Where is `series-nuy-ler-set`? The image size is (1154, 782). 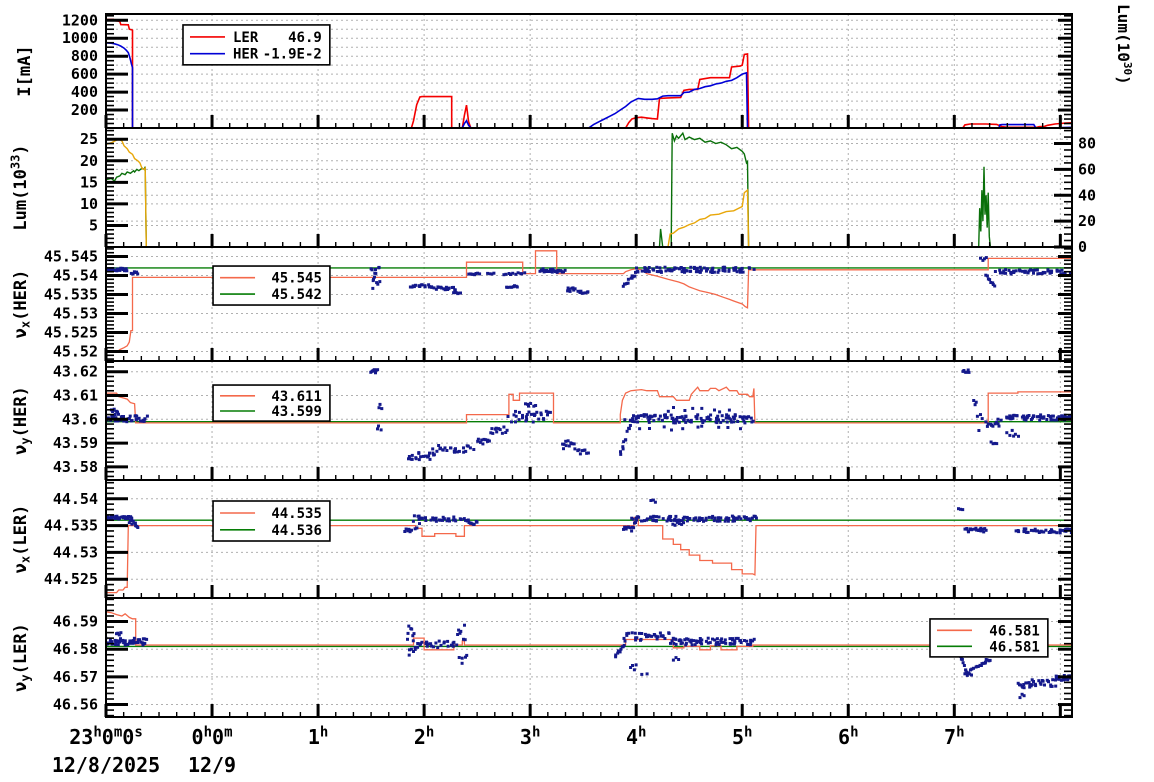 series-nuy-ler-set is located at coordinates (589, 631).